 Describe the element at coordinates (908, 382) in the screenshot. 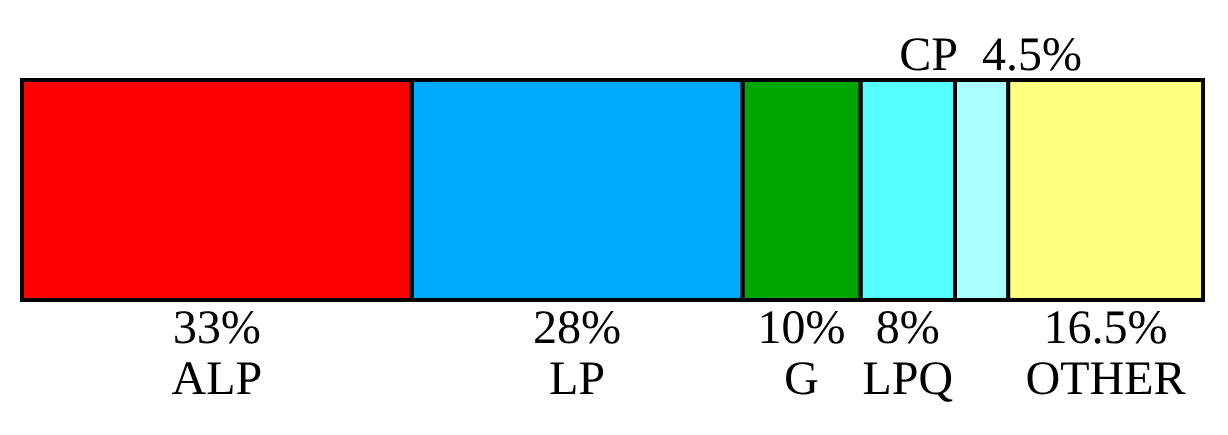

I see `series-label: LPQ` at that location.